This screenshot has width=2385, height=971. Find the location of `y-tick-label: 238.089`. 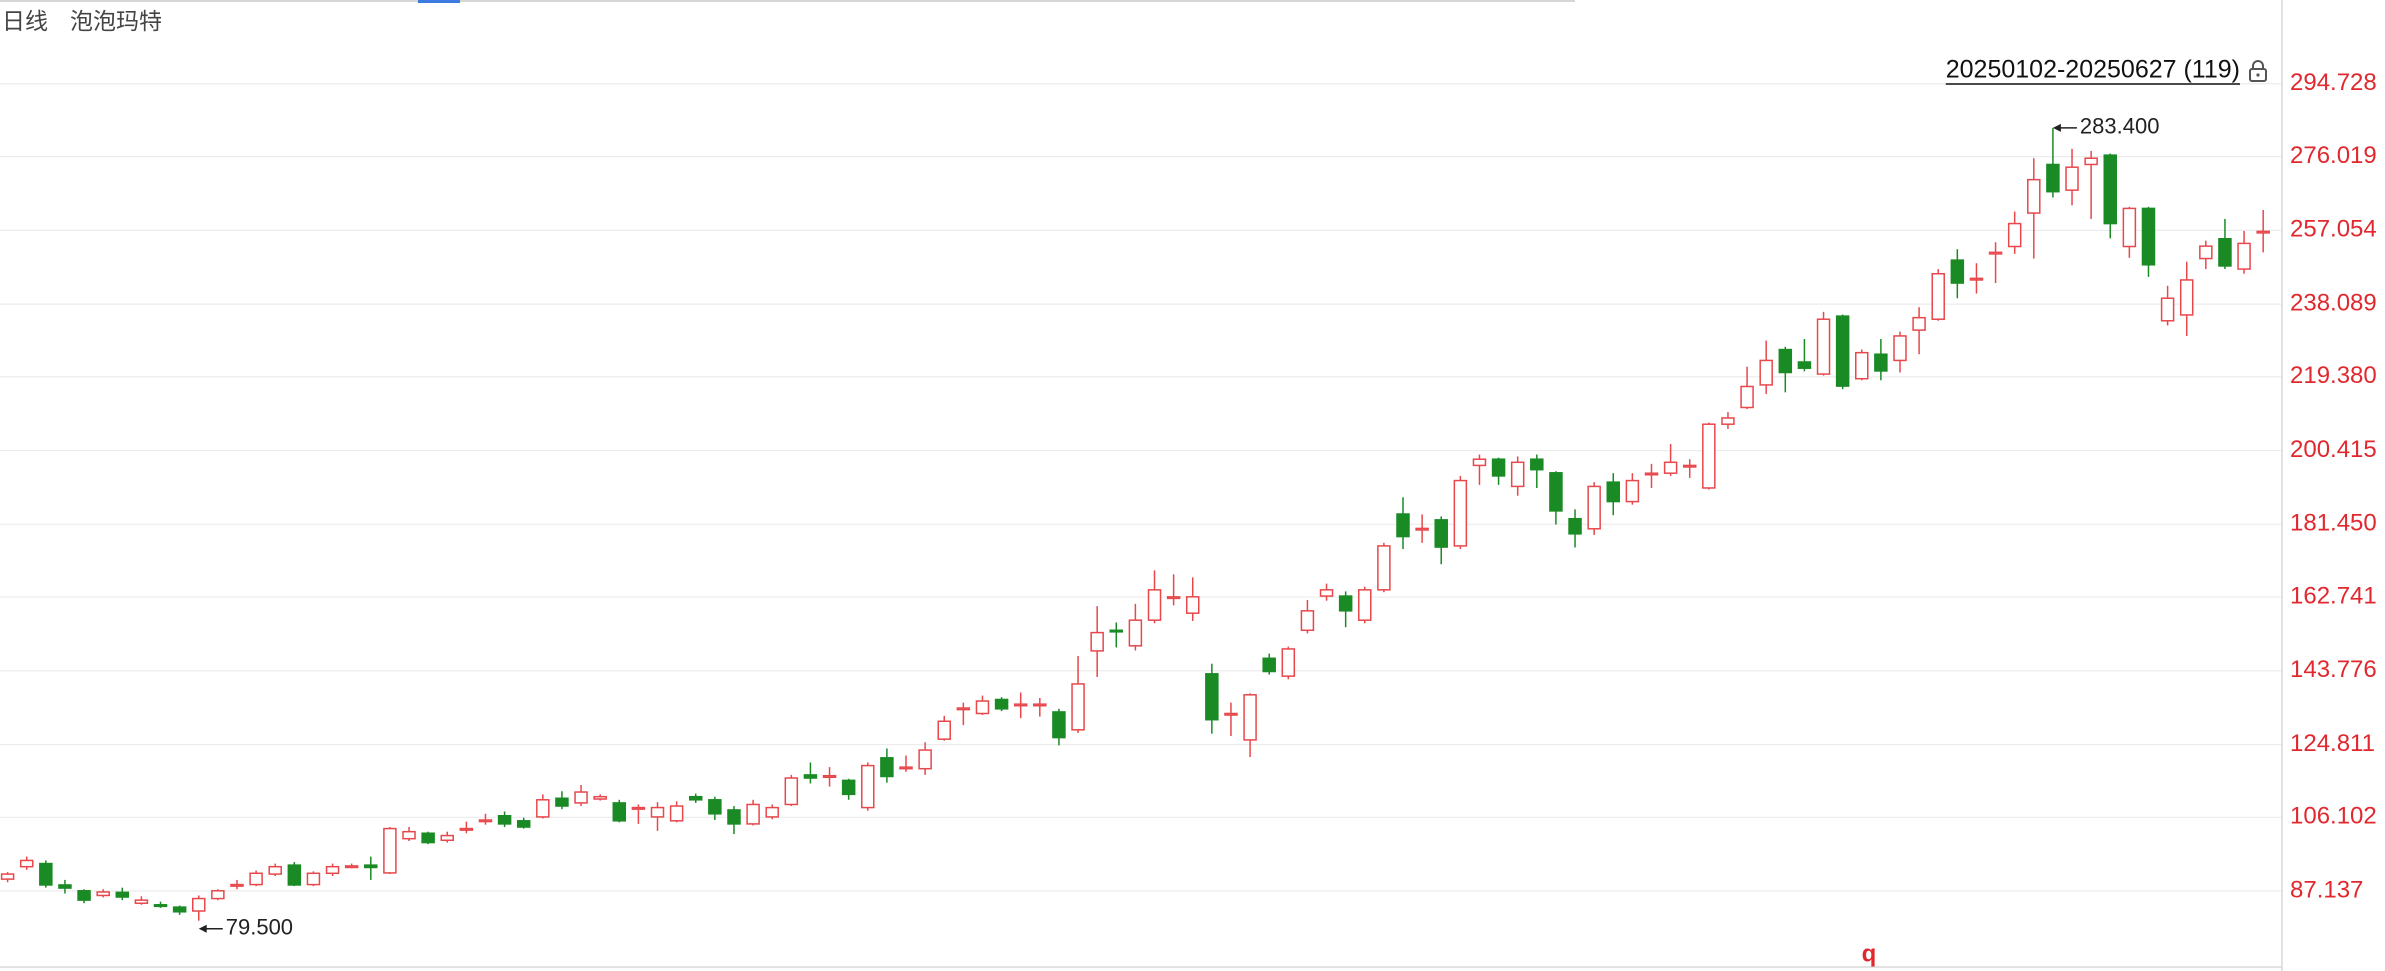

y-tick-label: 238.089 is located at coordinates (2333, 302).